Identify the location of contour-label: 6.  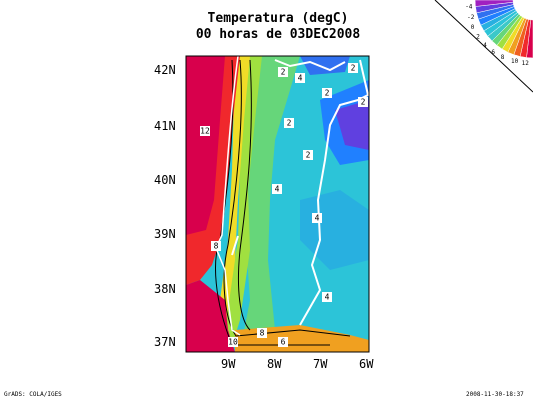
(283, 342).